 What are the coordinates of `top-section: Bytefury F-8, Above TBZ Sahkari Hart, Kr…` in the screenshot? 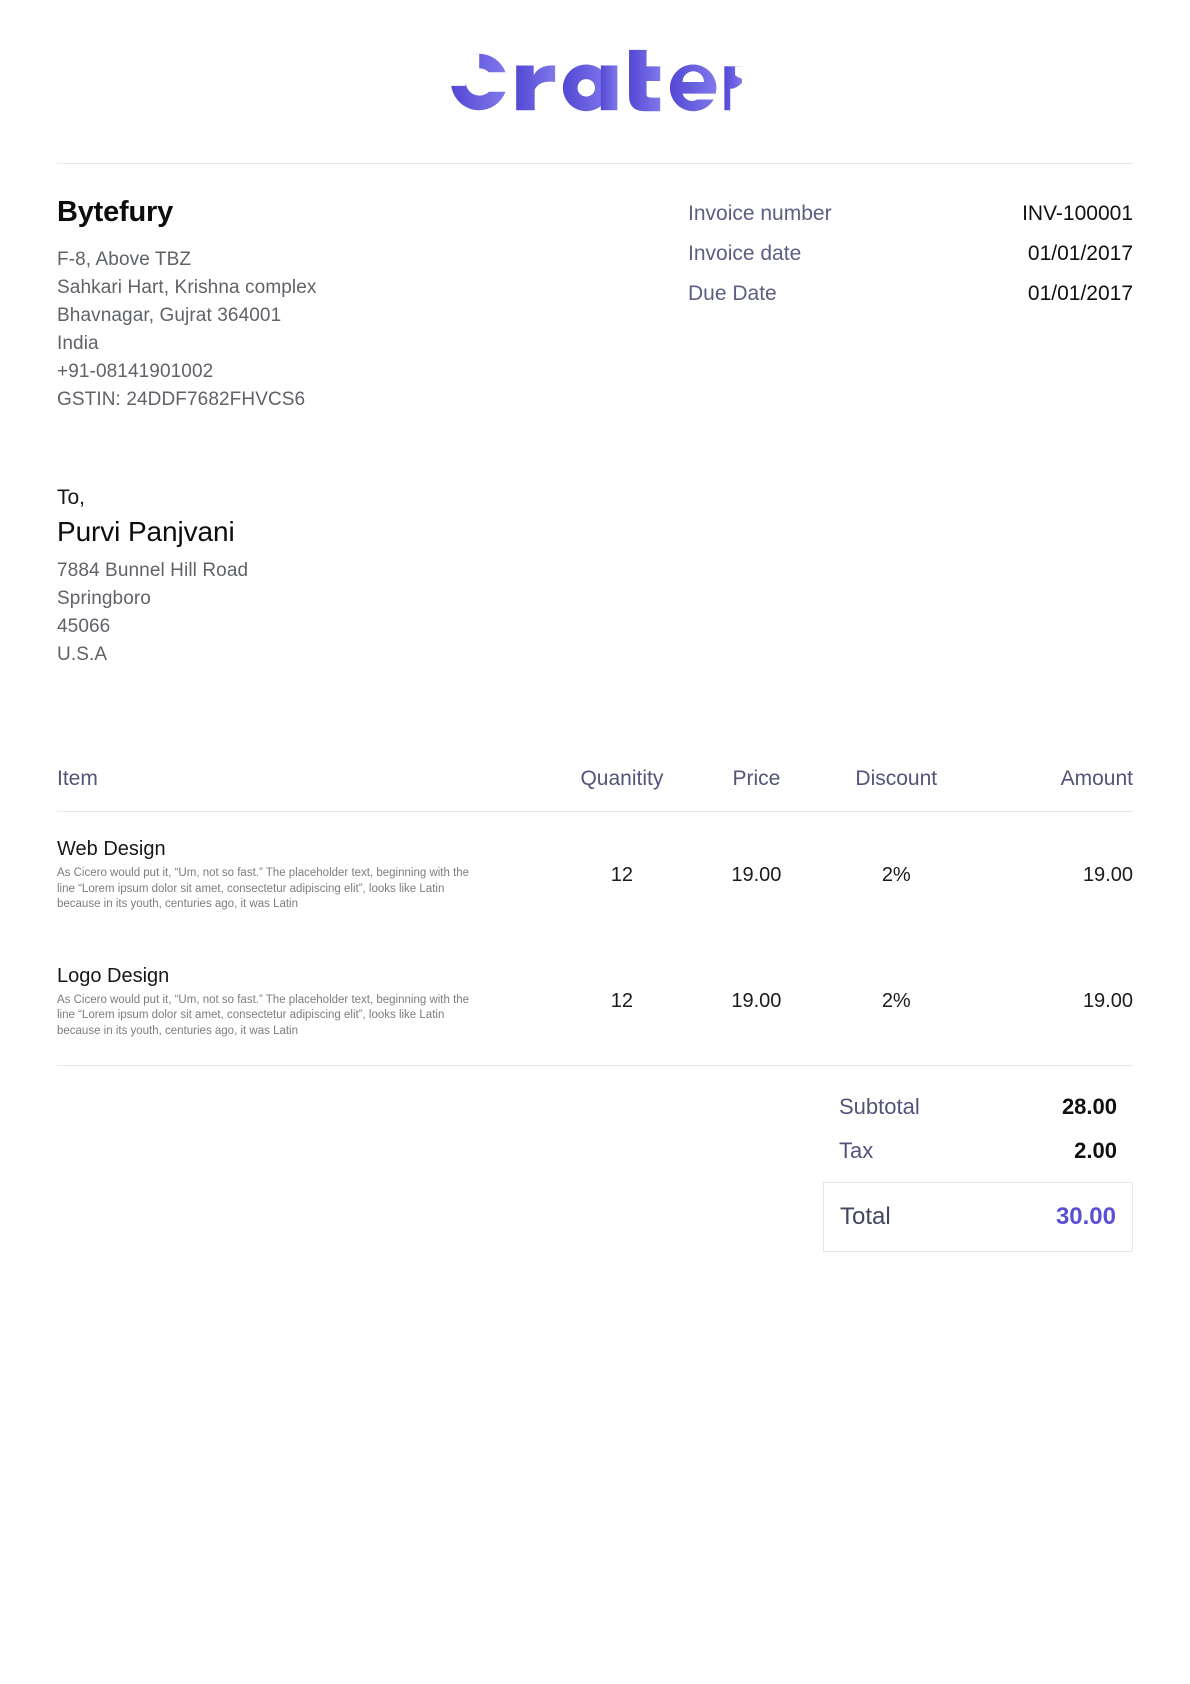 It's located at (595, 289).